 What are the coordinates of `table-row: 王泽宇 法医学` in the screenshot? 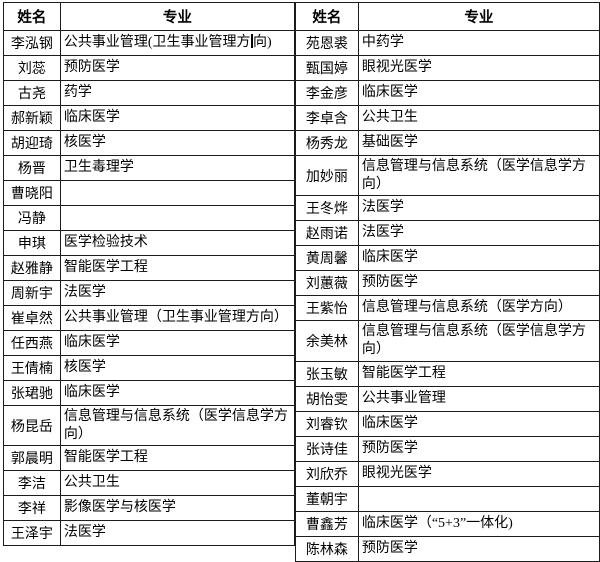 It's located at (149, 533).